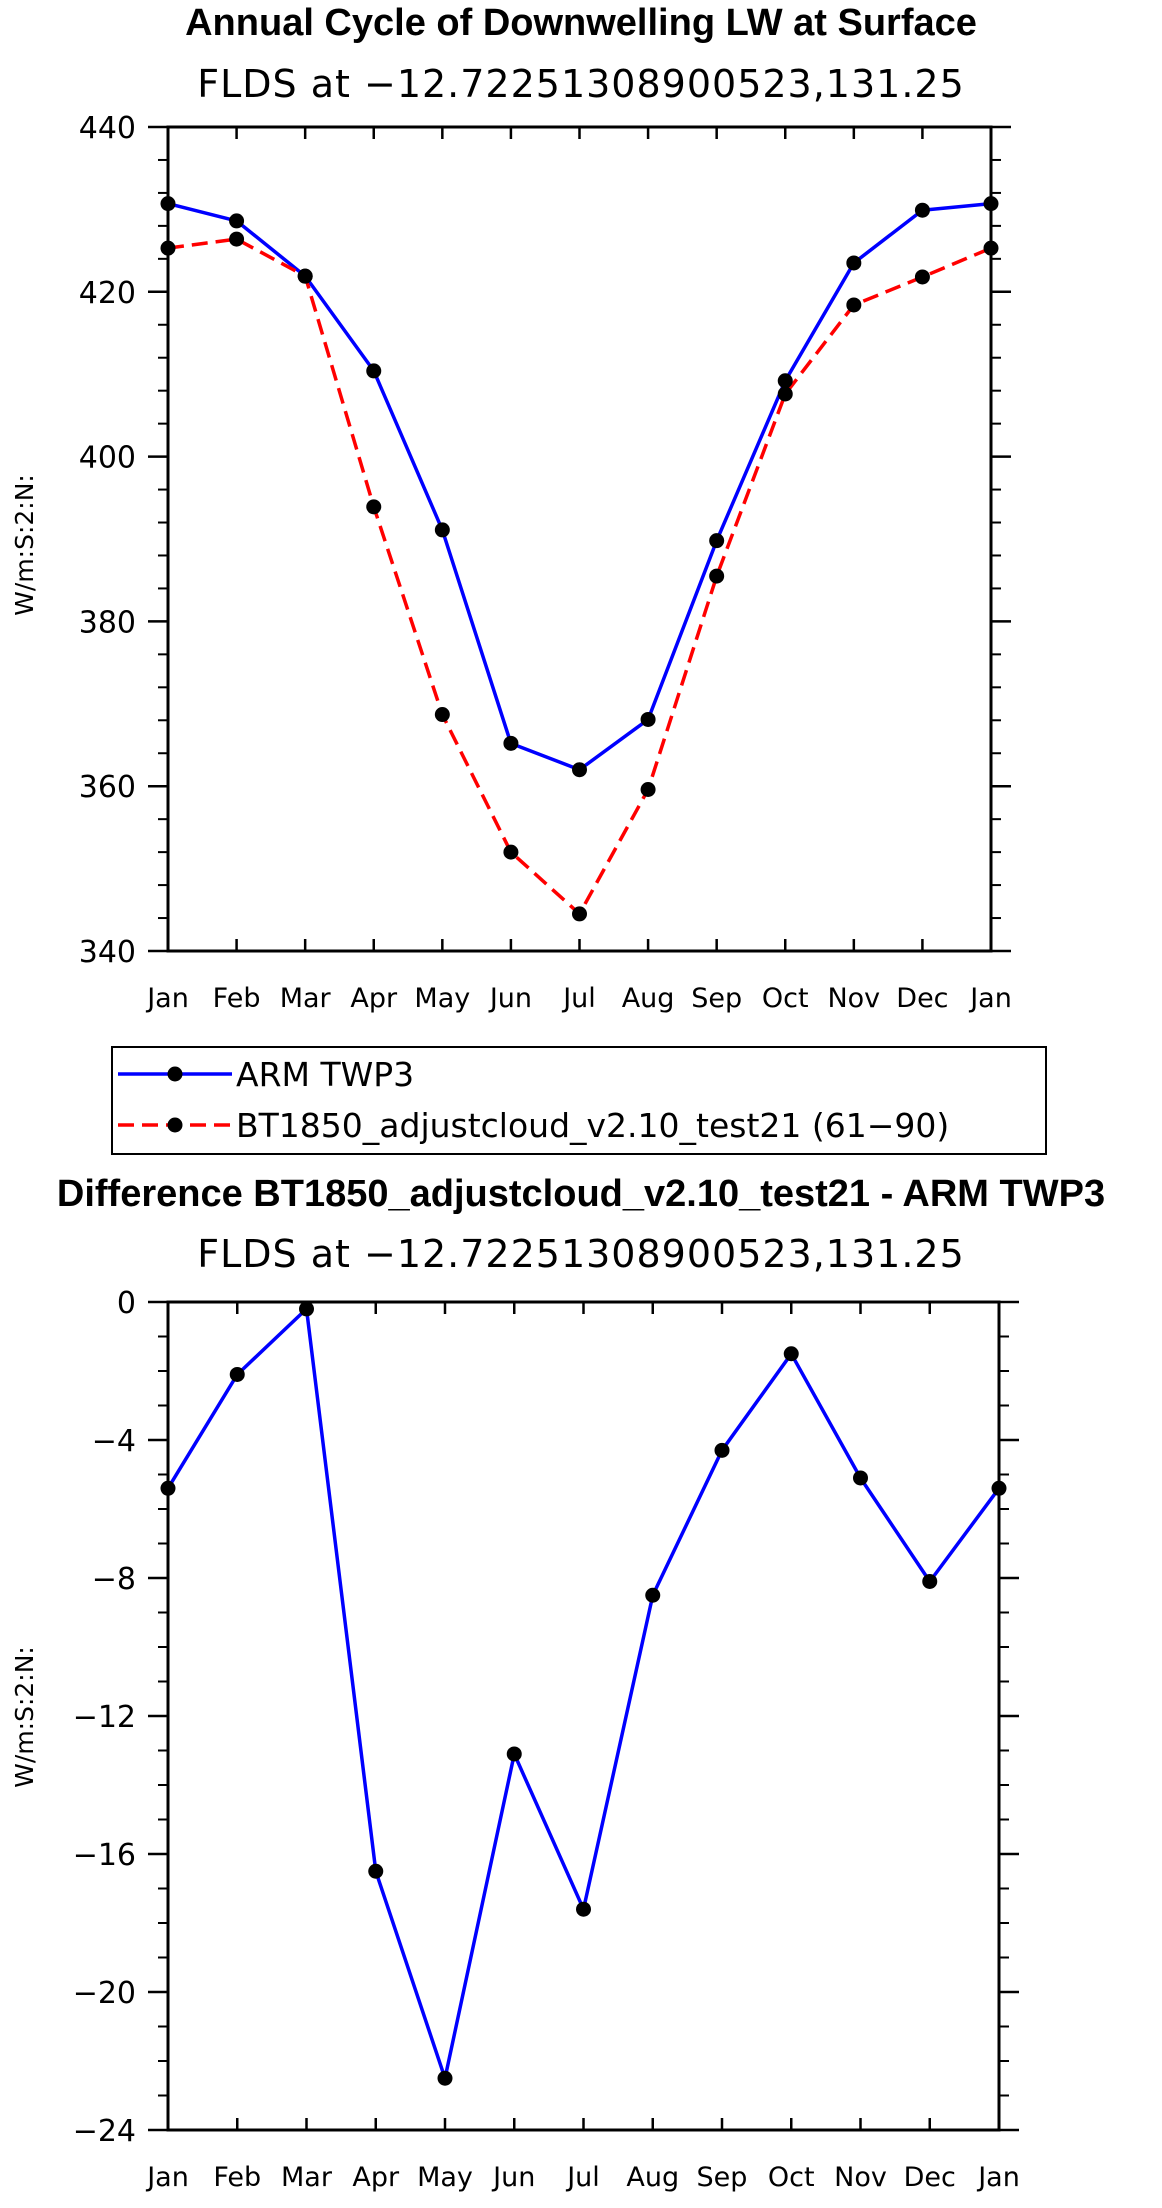 Image resolution: width=1162 pixels, height=2208 pixels. Describe the element at coordinates (114, 1441) in the screenshot. I see `y-tick-label: −4` at that location.